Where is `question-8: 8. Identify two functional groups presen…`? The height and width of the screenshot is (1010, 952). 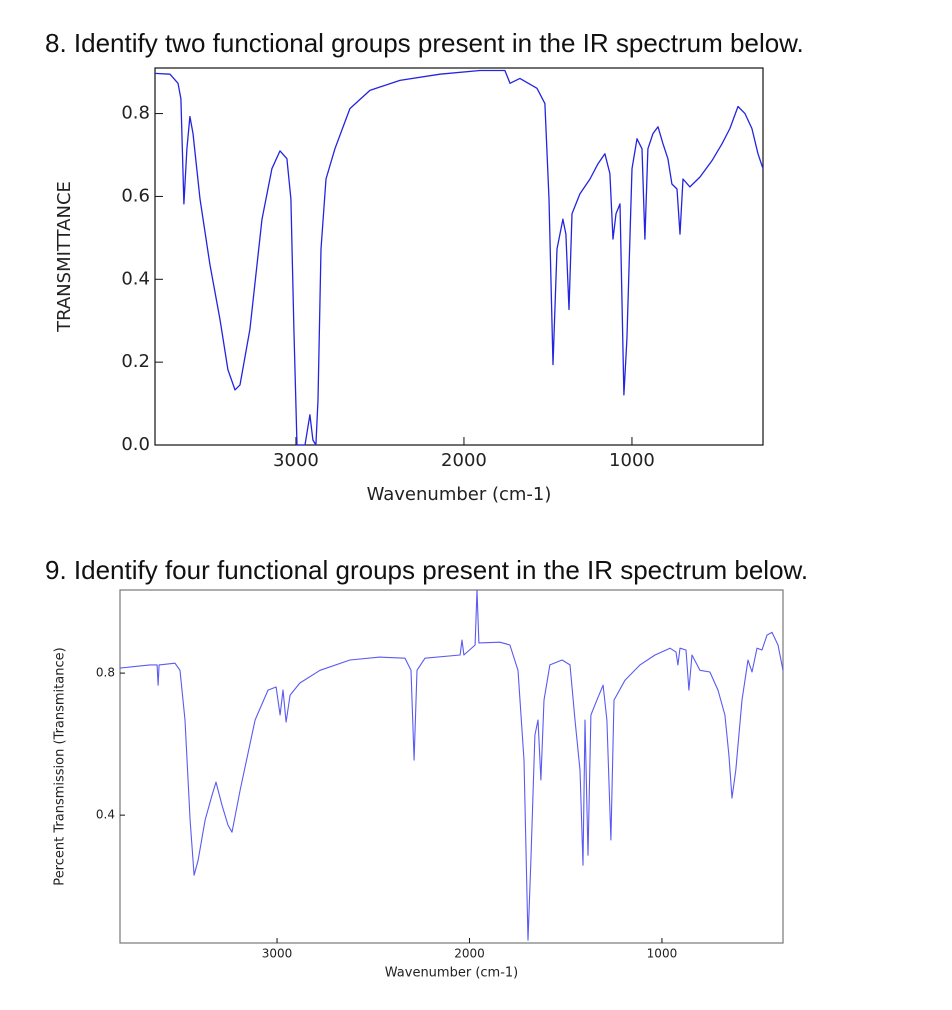 question-8: 8. Identify two functional groups presen… is located at coordinates (424, 43).